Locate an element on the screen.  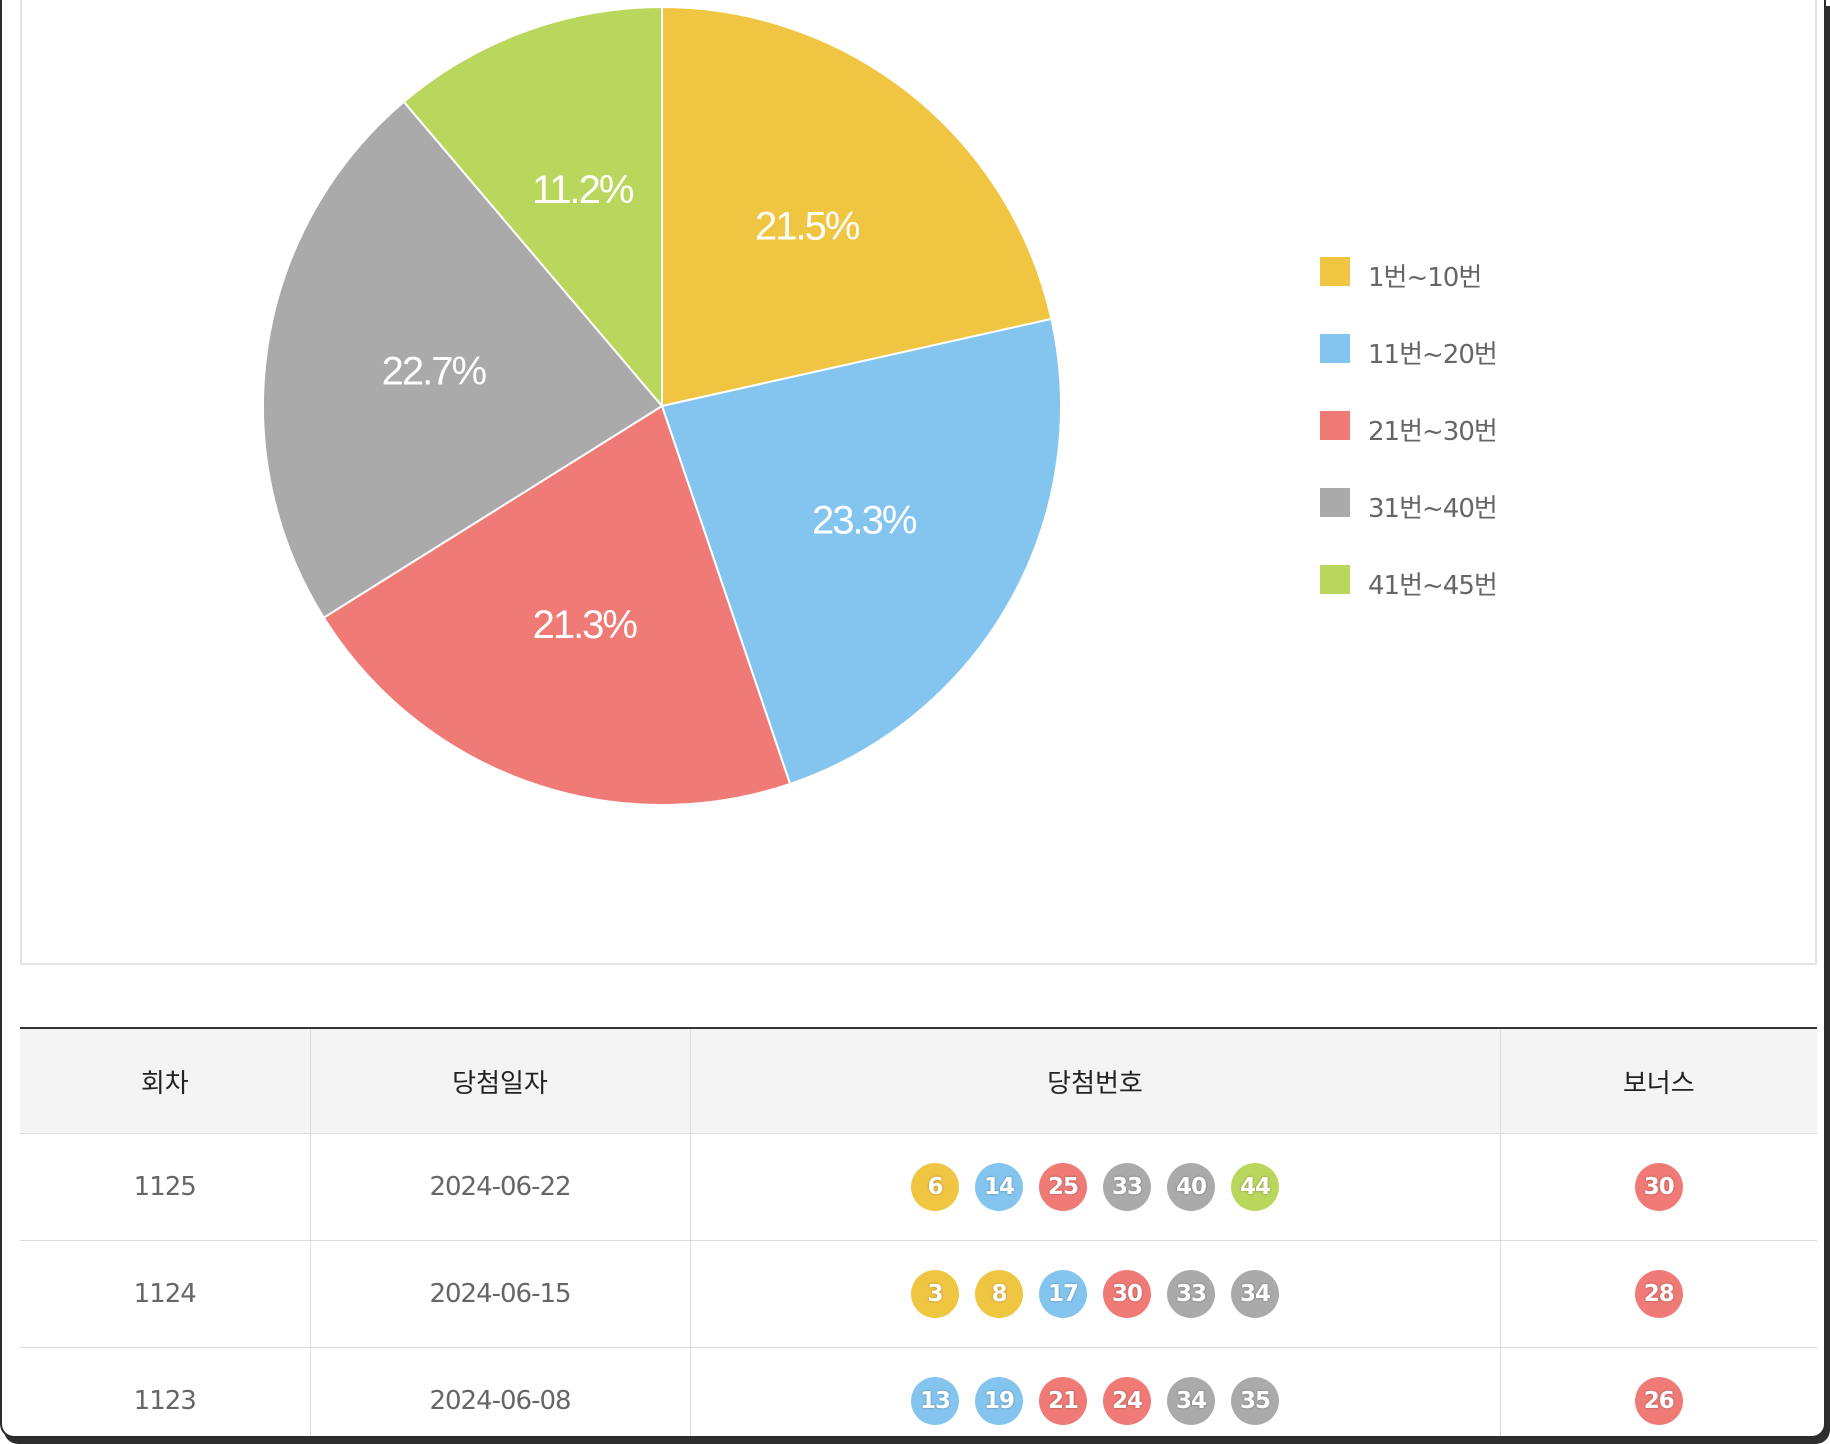
header-numbers: 당첨번호 is located at coordinates (1095, 1080).